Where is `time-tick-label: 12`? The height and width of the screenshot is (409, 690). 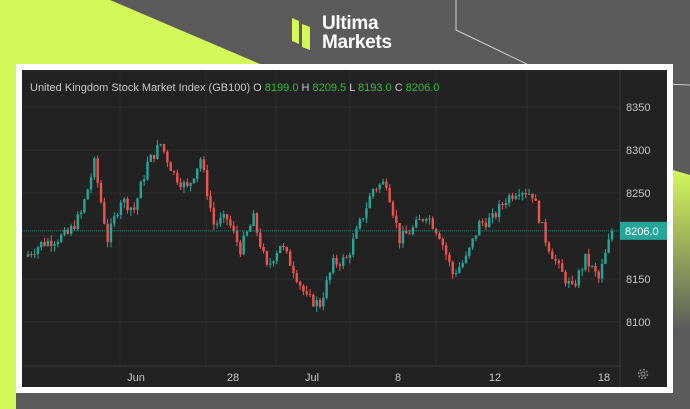 time-tick-label: 12 is located at coordinates (495, 378).